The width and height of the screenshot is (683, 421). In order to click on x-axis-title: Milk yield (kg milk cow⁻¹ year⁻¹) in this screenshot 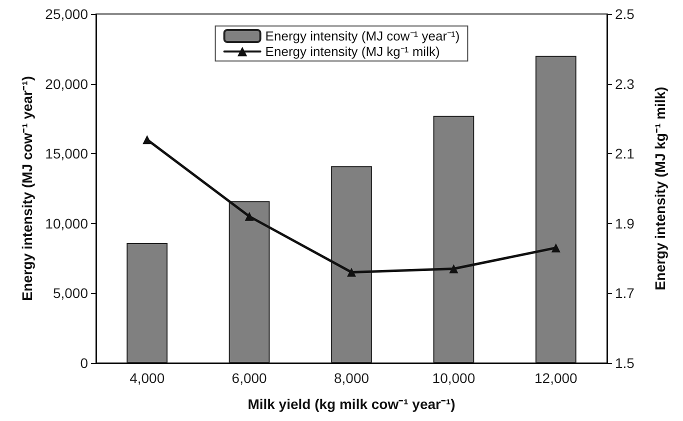, I will do `click(352, 404)`.